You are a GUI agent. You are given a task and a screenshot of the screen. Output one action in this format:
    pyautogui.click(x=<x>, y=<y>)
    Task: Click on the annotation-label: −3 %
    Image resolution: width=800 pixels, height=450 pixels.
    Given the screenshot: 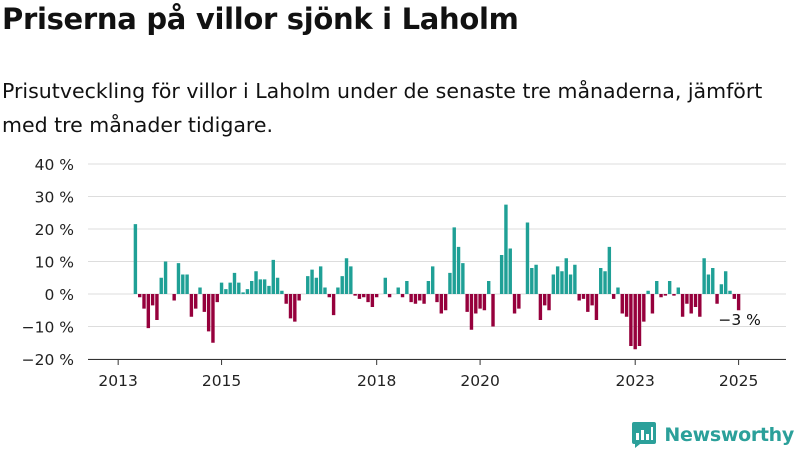 What is the action you would take?
    pyautogui.click(x=739, y=320)
    